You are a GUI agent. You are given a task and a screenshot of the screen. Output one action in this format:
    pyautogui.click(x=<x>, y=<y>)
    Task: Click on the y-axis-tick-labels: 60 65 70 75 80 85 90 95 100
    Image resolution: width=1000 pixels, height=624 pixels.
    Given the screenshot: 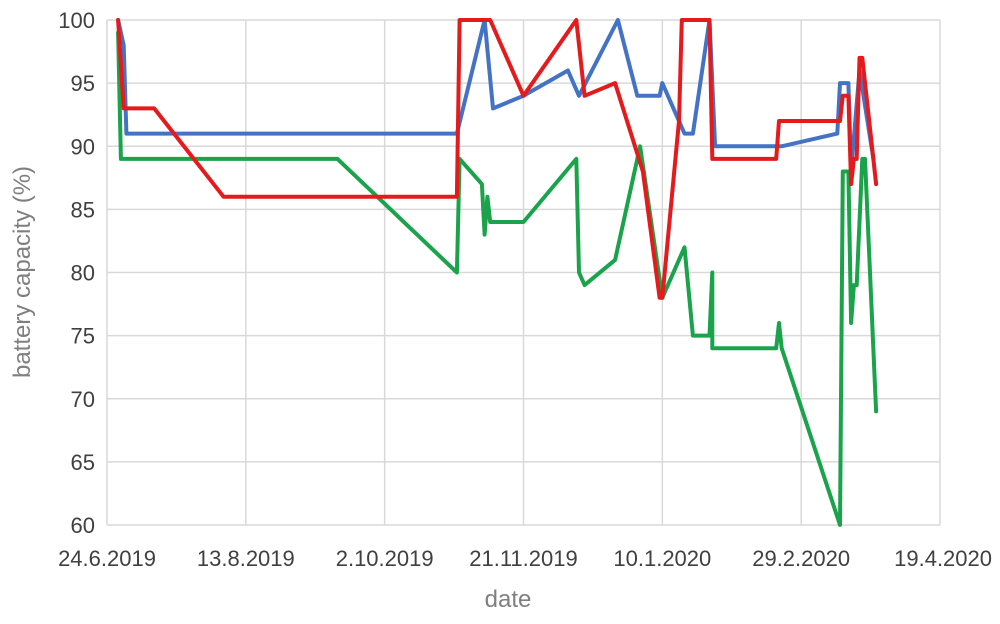 What is the action you would take?
    pyautogui.click(x=76, y=273)
    